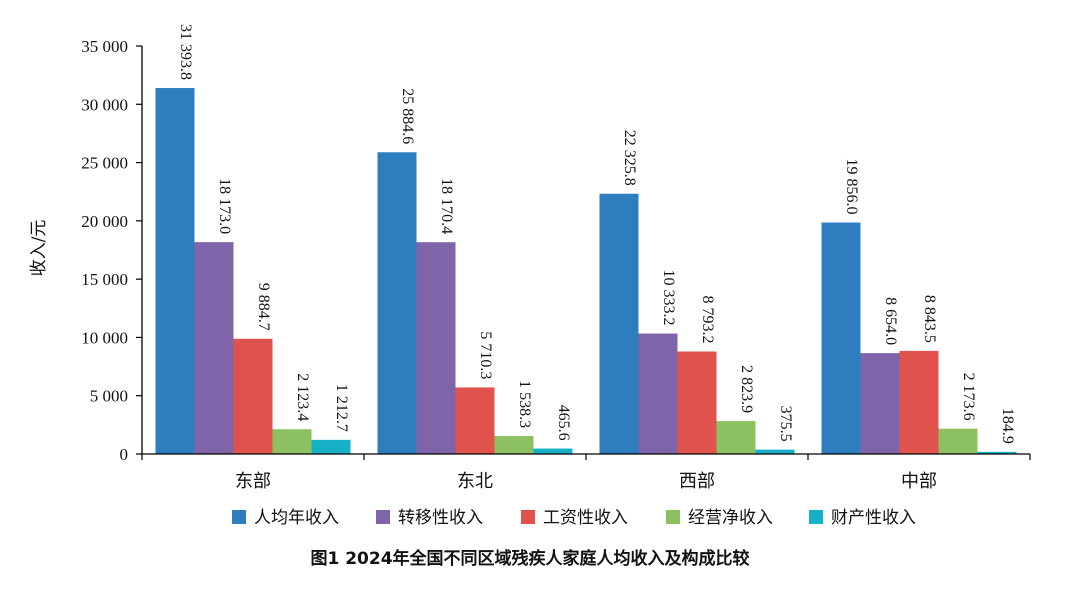  Describe the element at coordinates (968, 397) in the screenshot. I see `data-label: 2 173.6` at that location.